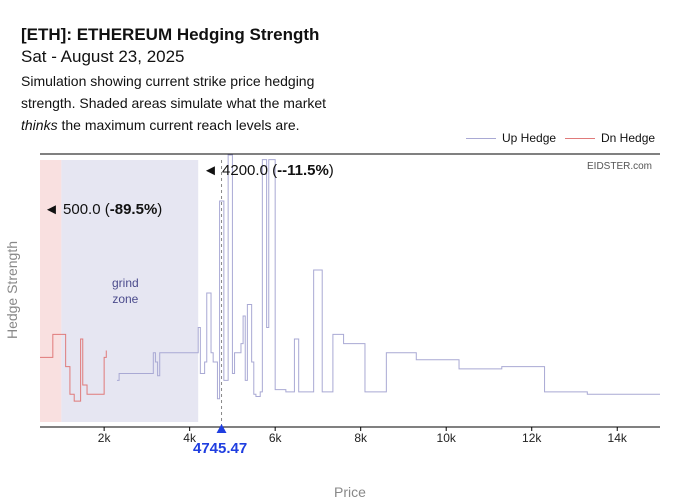 Image resolution: width=700 pixels, height=500 pixels. What do you see at coordinates (350, 492) in the screenshot?
I see `x-axis-label: Price` at bounding box center [350, 492].